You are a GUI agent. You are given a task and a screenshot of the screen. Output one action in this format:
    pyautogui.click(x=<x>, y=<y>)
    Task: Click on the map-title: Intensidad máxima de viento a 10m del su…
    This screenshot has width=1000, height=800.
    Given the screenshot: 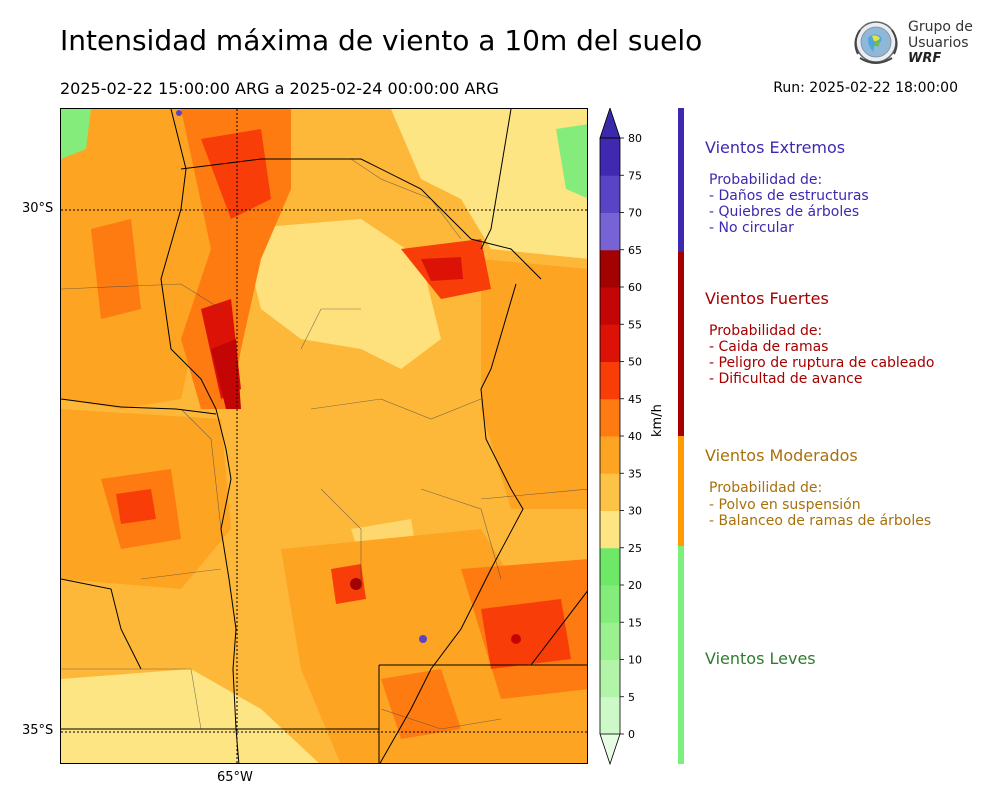 What is the action you would take?
    pyautogui.click(x=381, y=40)
    